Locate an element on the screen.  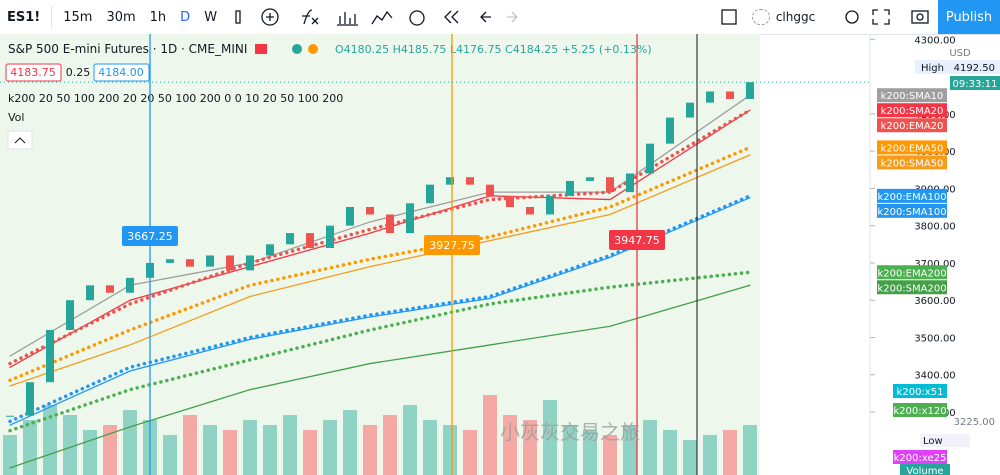
extra-pill is located at coordinates (920, 391).